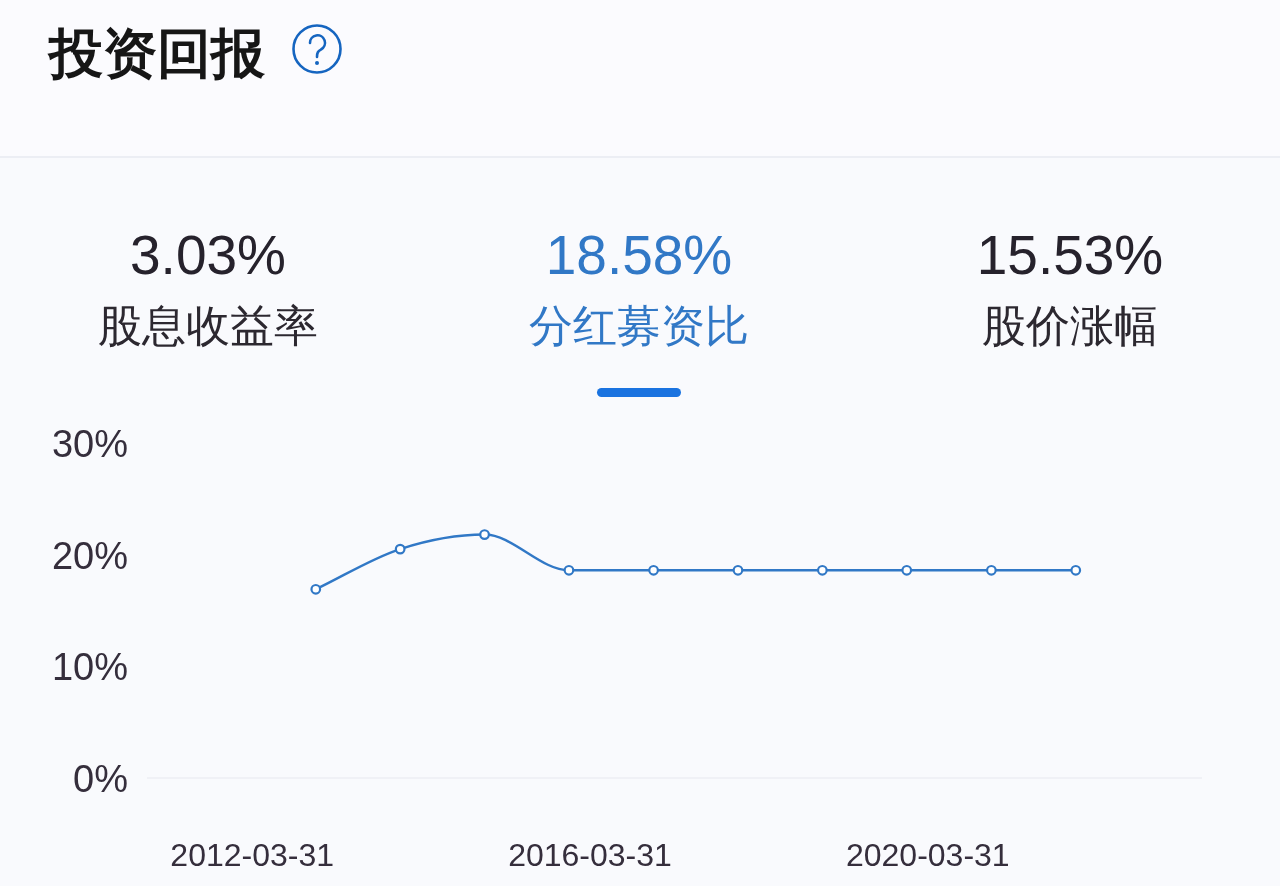  I want to click on text: 分红募资比, so click(639, 325).